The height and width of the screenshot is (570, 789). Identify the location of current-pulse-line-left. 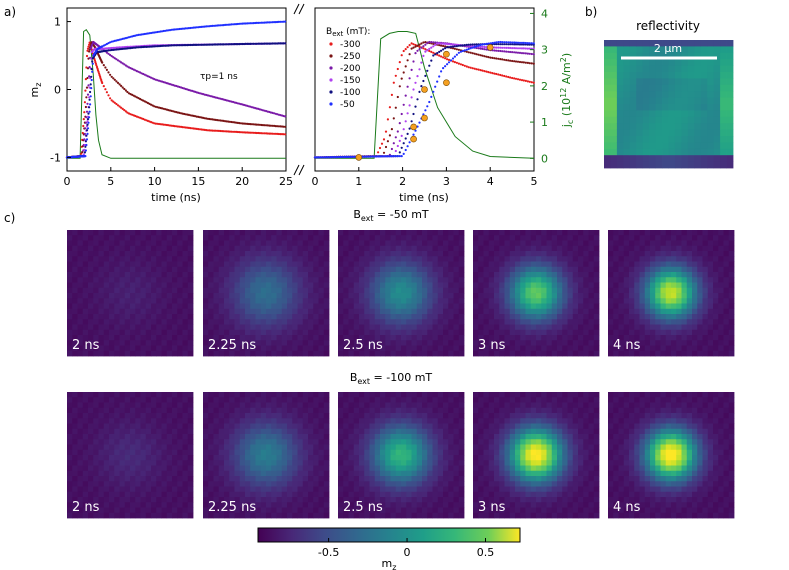
(176, 94).